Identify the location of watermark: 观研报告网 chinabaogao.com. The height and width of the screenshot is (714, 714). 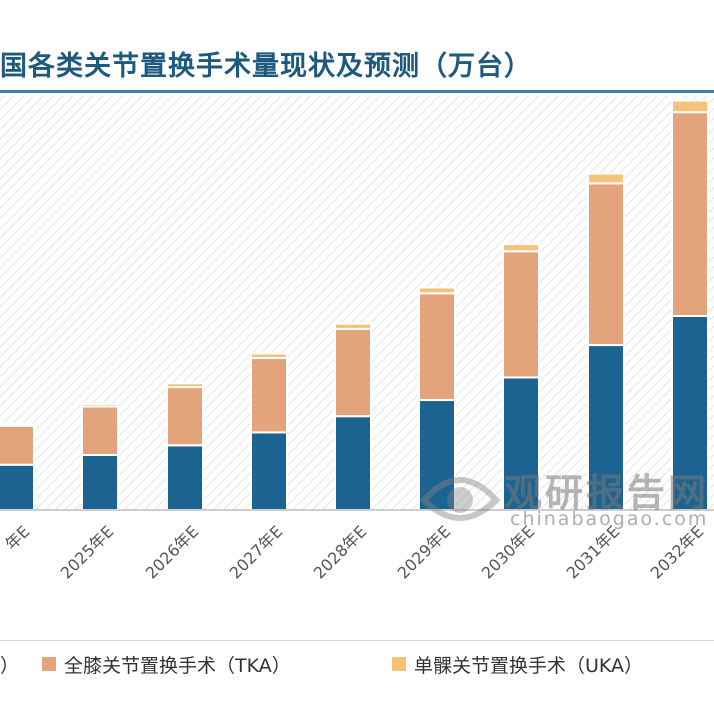
(566, 498).